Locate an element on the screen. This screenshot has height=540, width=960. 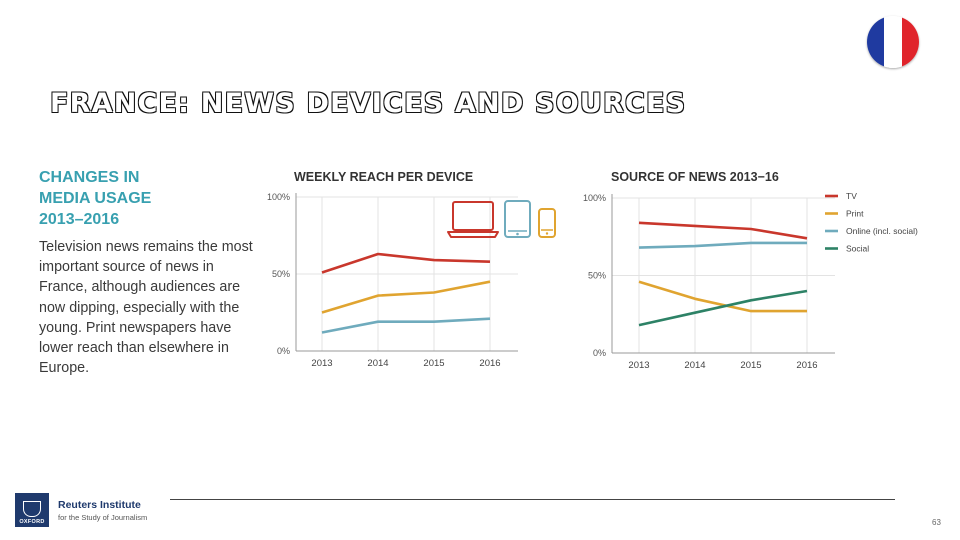
tablet-button-icon is located at coordinates (517, 234).